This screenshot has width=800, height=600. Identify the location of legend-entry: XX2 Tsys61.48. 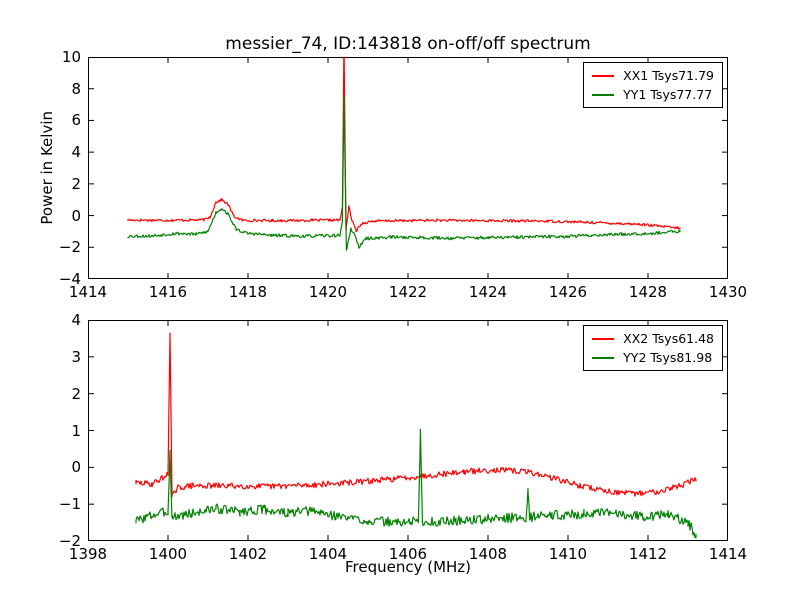
(653, 338).